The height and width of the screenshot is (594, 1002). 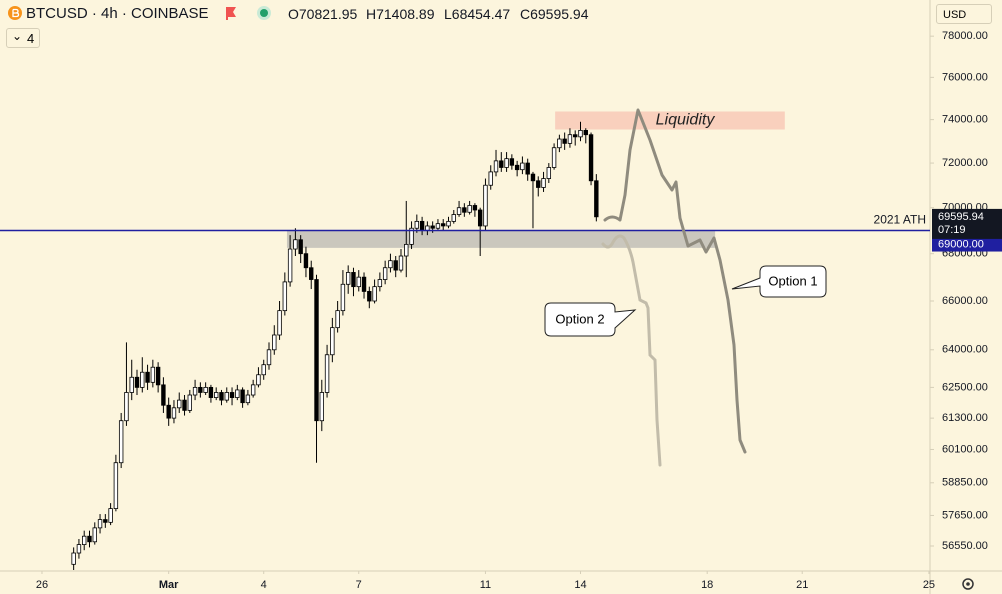 What do you see at coordinates (952, 230) in the screenshot?
I see `countdown-label: 07:19` at bounding box center [952, 230].